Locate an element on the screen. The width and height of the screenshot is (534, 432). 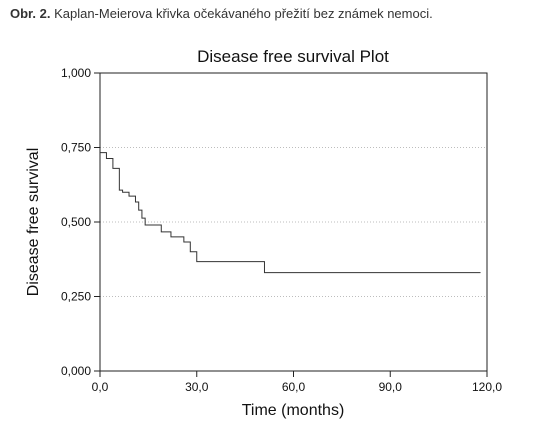
y-tick-label-1: 0,250 is located at coordinates (76, 297).